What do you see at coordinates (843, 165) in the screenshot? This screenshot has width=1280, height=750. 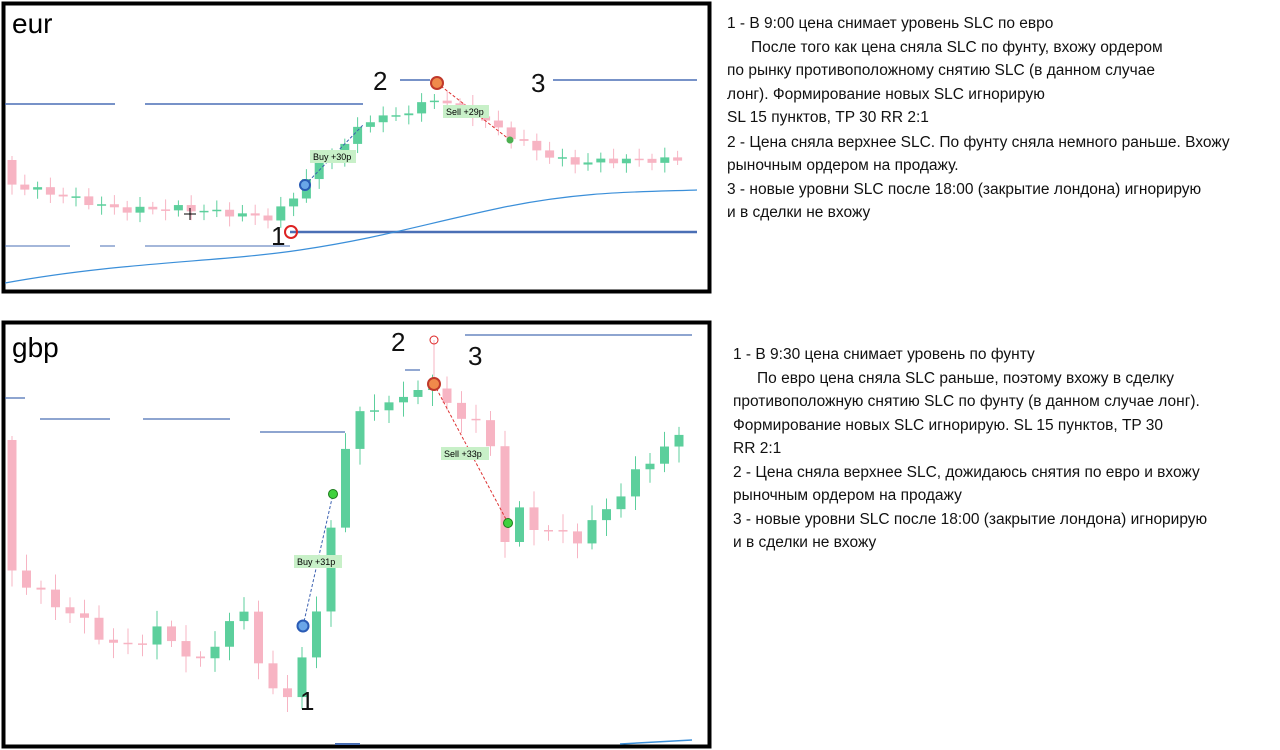 I see `note-line: рыночным ордером на продажу.` at bounding box center [843, 165].